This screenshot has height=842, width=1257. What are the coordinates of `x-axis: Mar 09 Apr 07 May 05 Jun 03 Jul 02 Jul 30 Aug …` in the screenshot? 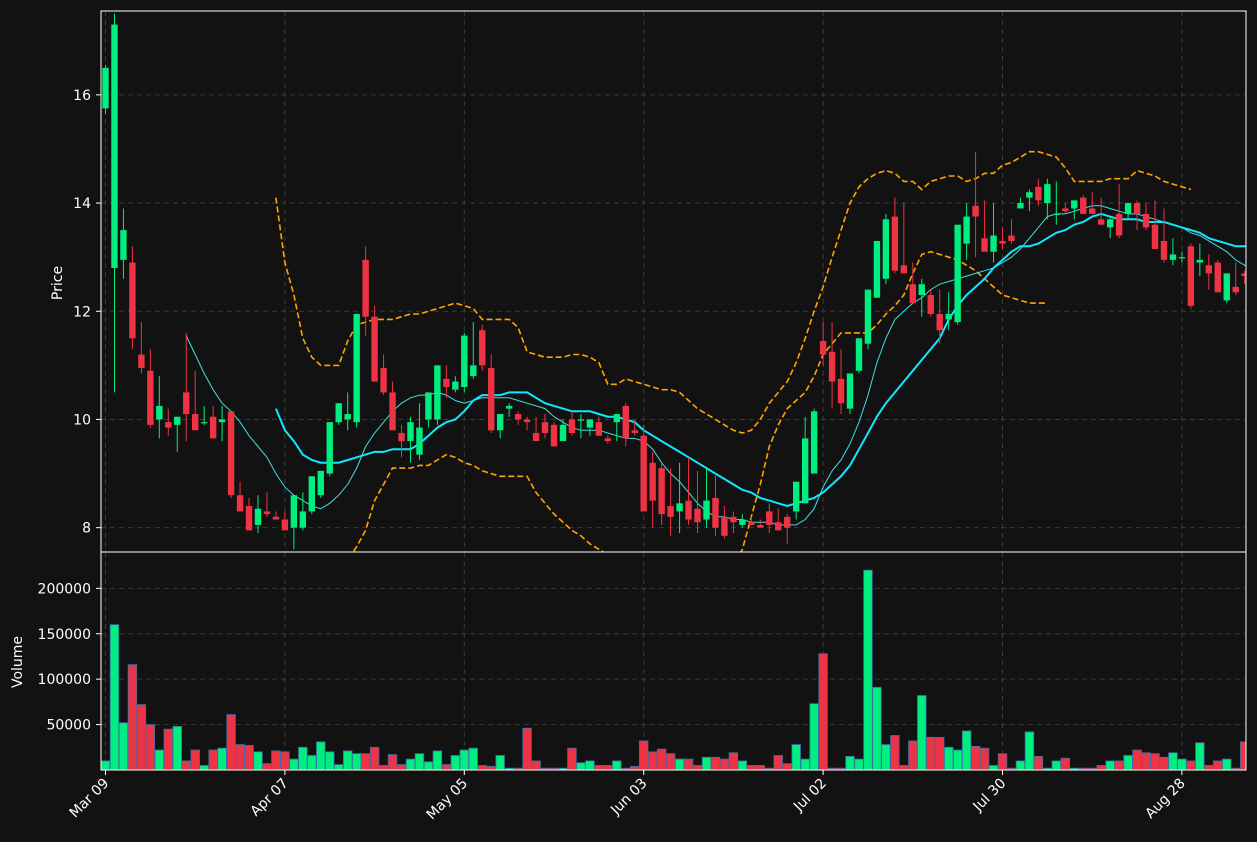 It's located at (628, 796).